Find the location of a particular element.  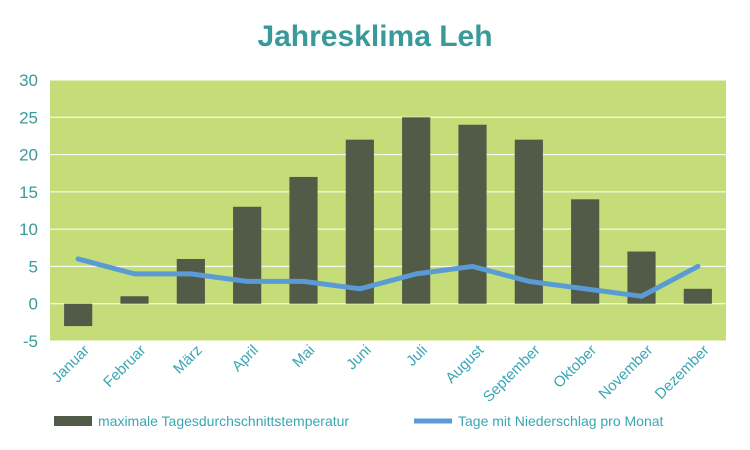

y-tick-label: 15 is located at coordinates (28, 192).